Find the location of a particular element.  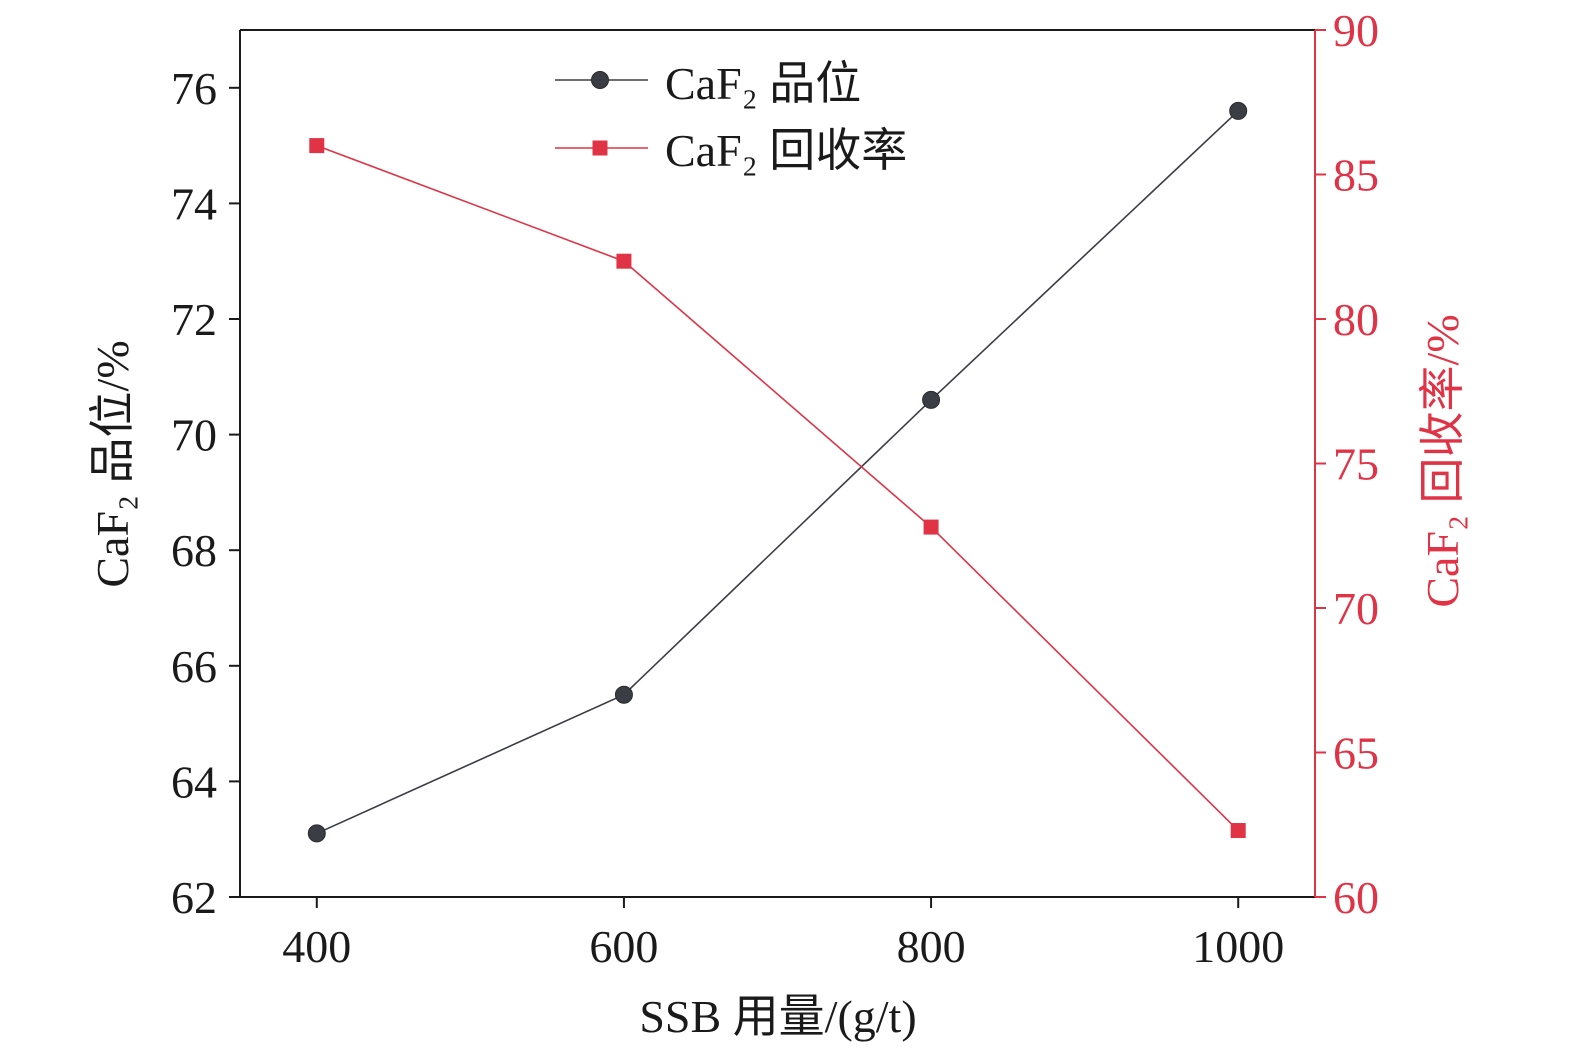

legend-item-grade: CaF₂ 品位 is located at coordinates (708, 83).